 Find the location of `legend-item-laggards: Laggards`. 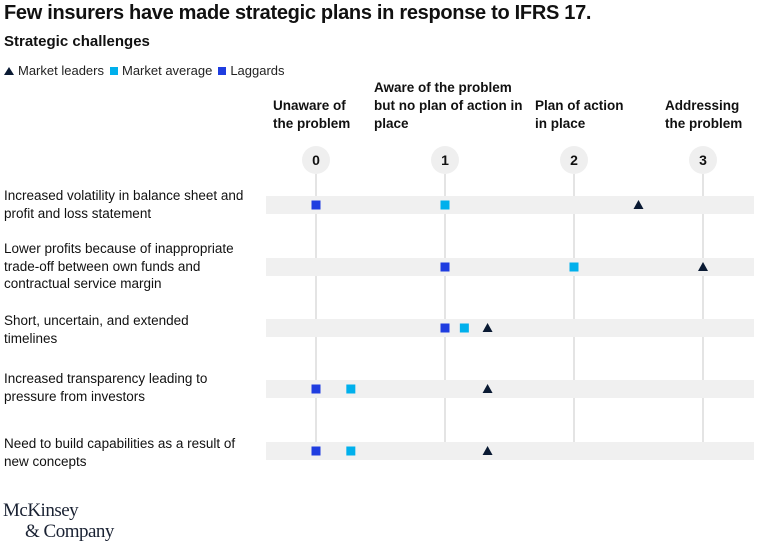

legend-item-laggards: Laggards is located at coordinates (251, 70).